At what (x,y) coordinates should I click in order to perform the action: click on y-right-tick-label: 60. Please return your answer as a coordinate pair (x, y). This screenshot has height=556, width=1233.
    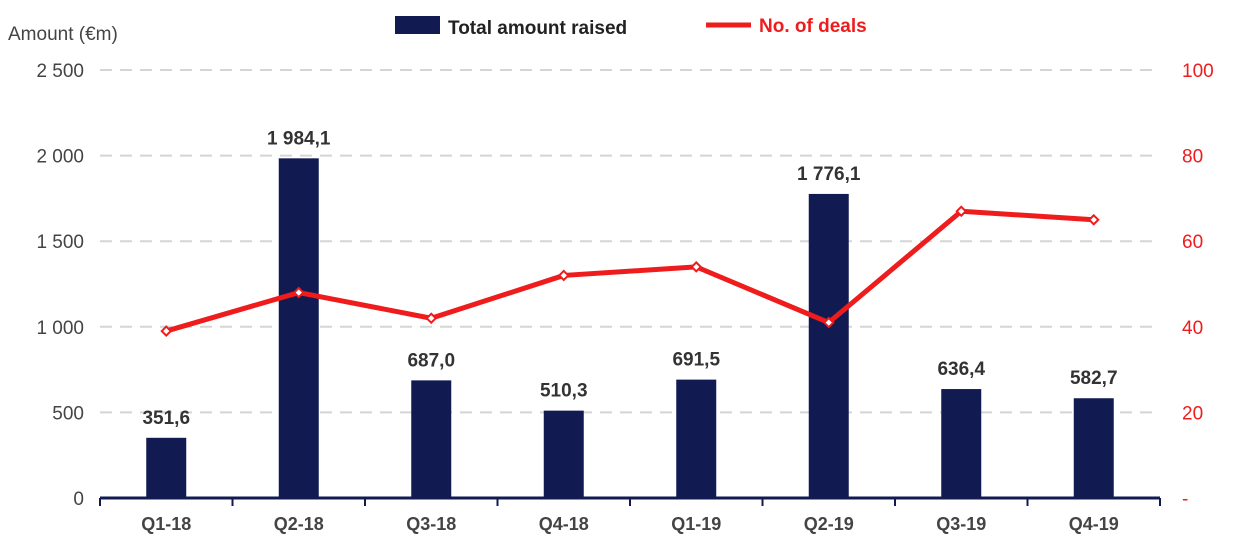
    Looking at the image, I should click on (1192, 242).